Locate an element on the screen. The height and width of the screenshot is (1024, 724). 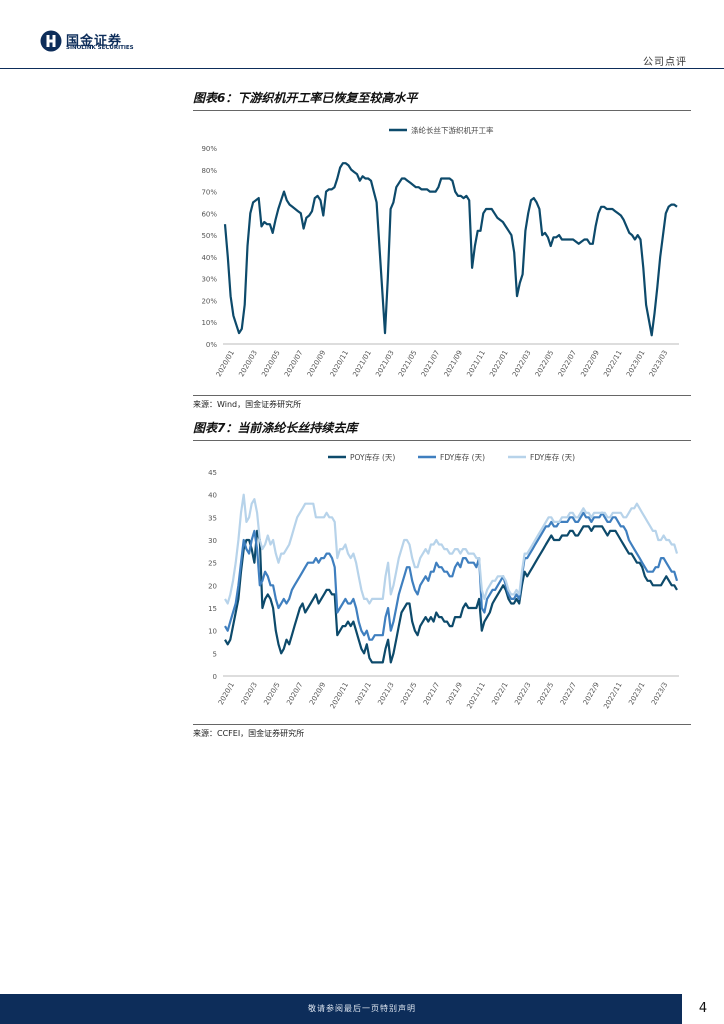
chart0-y-tick-label: 0% is located at coordinates (211, 345).